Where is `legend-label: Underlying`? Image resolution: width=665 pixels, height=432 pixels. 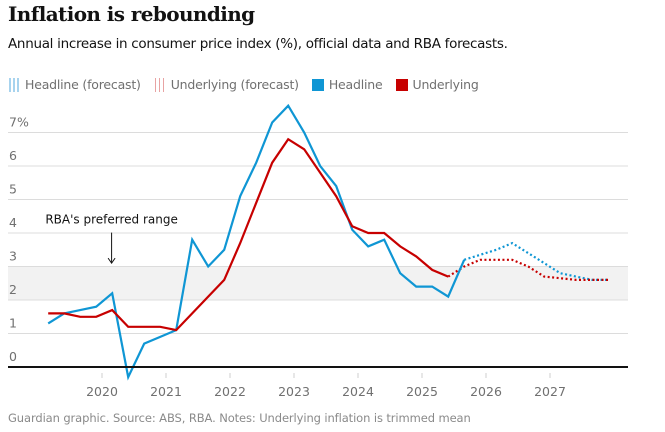
legend-label: Underlying is located at coordinates (445, 84).